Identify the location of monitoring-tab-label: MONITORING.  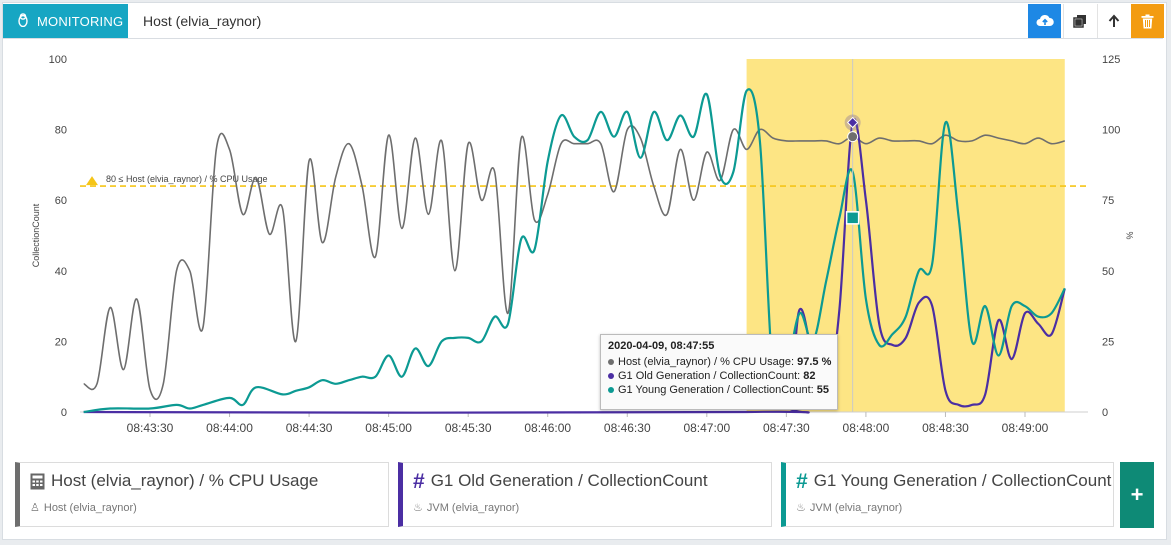
(80, 21).